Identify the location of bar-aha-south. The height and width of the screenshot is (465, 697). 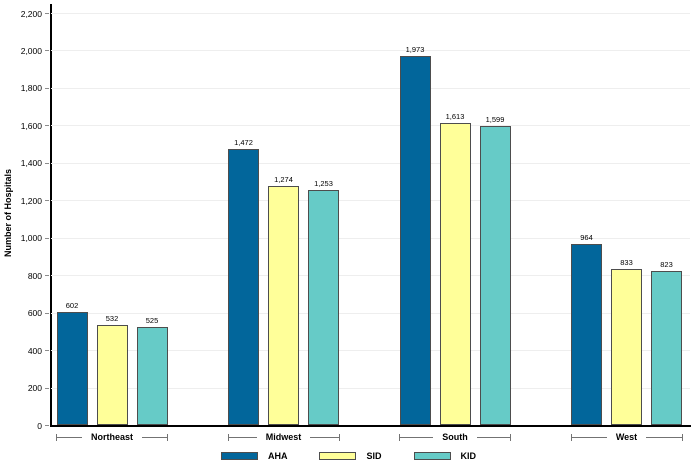
(415, 240).